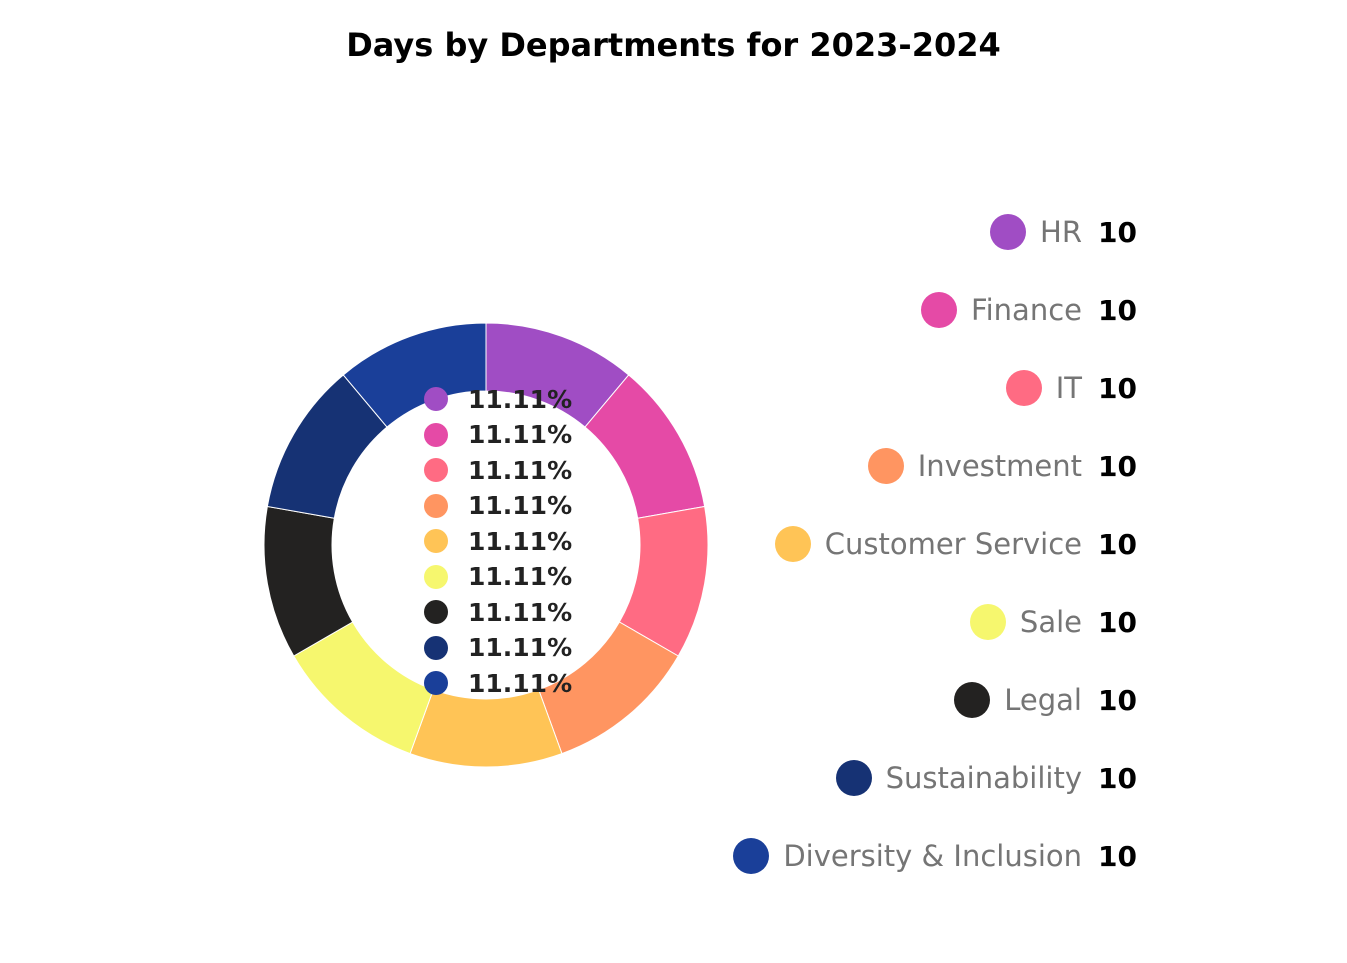 The image size is (1347, 963). Describe the element at coordinates (1068, 388) in the screenshot. I see `legend-label: IT` at that location.